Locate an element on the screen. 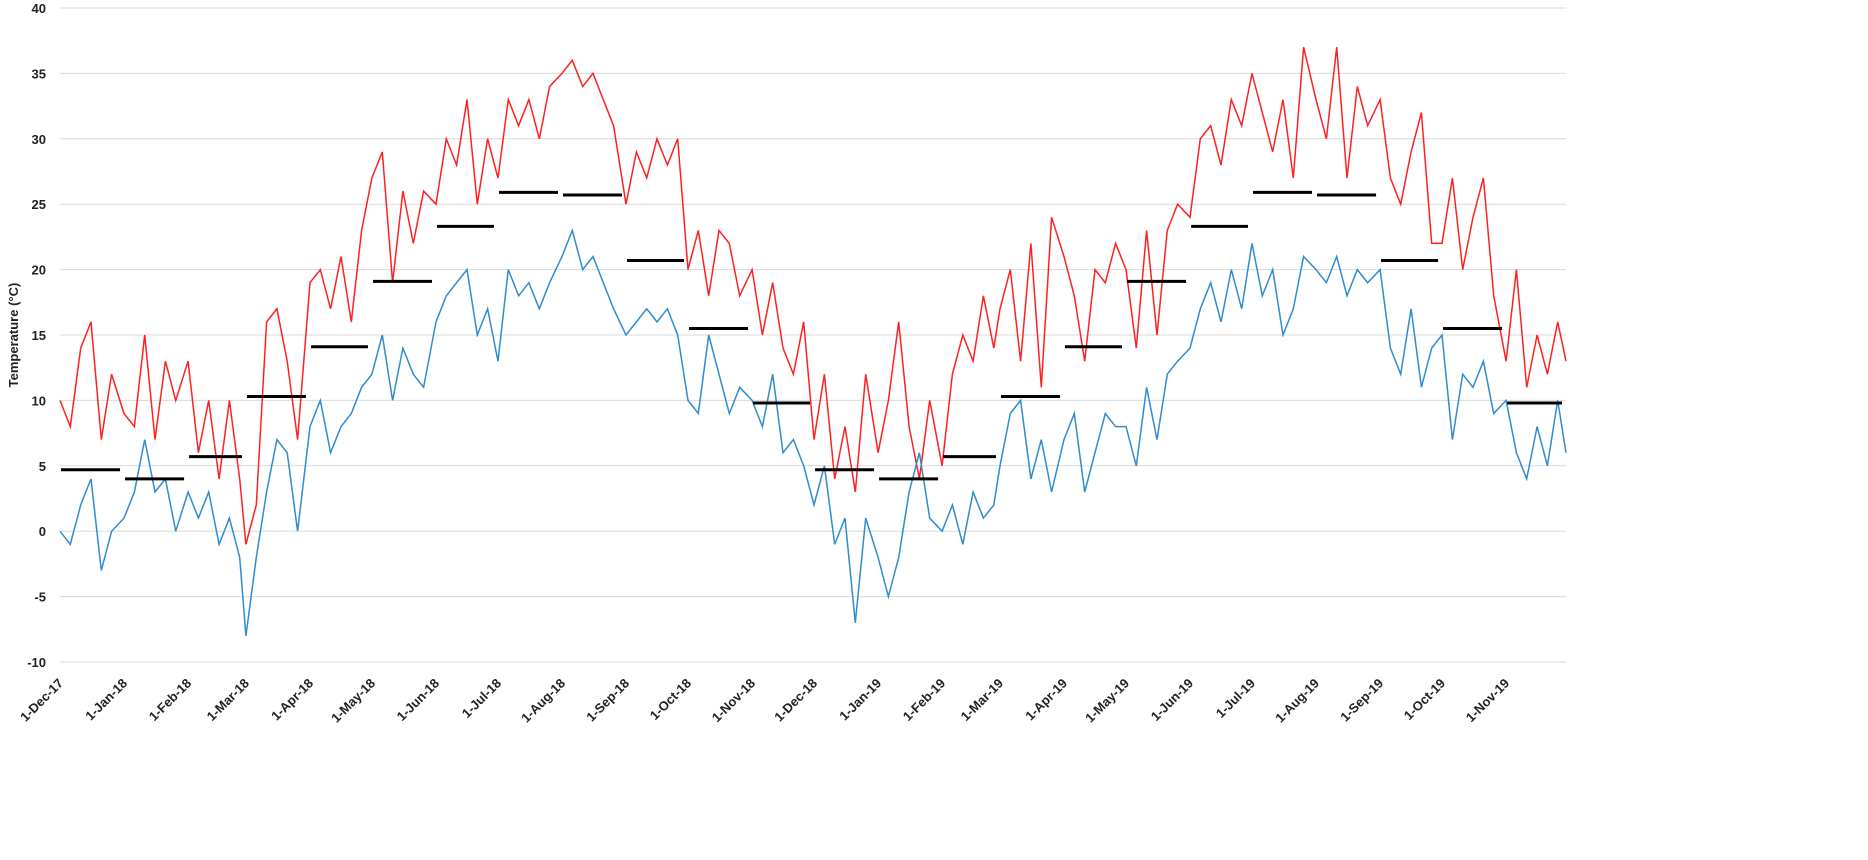  y-tick-label: 40 is located at coordinates (39, 8).